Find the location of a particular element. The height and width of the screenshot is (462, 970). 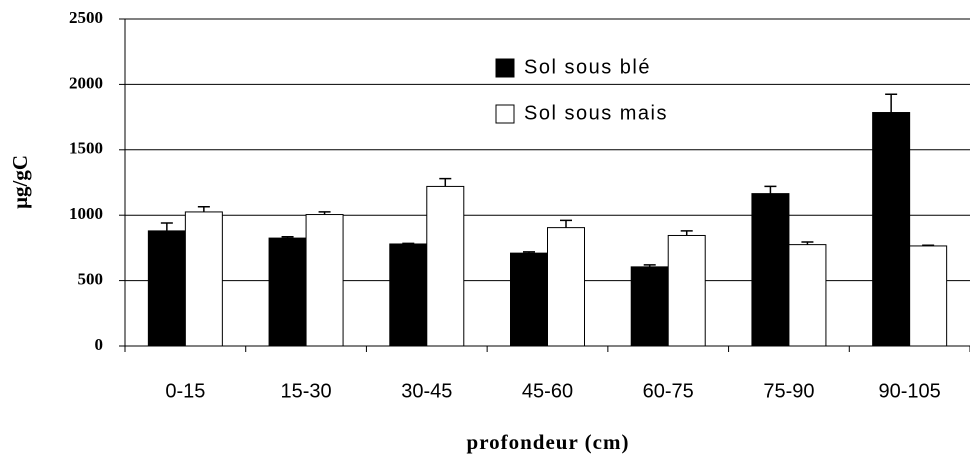

x-tick-label: 30-45 is located at coordinates (426, 391).